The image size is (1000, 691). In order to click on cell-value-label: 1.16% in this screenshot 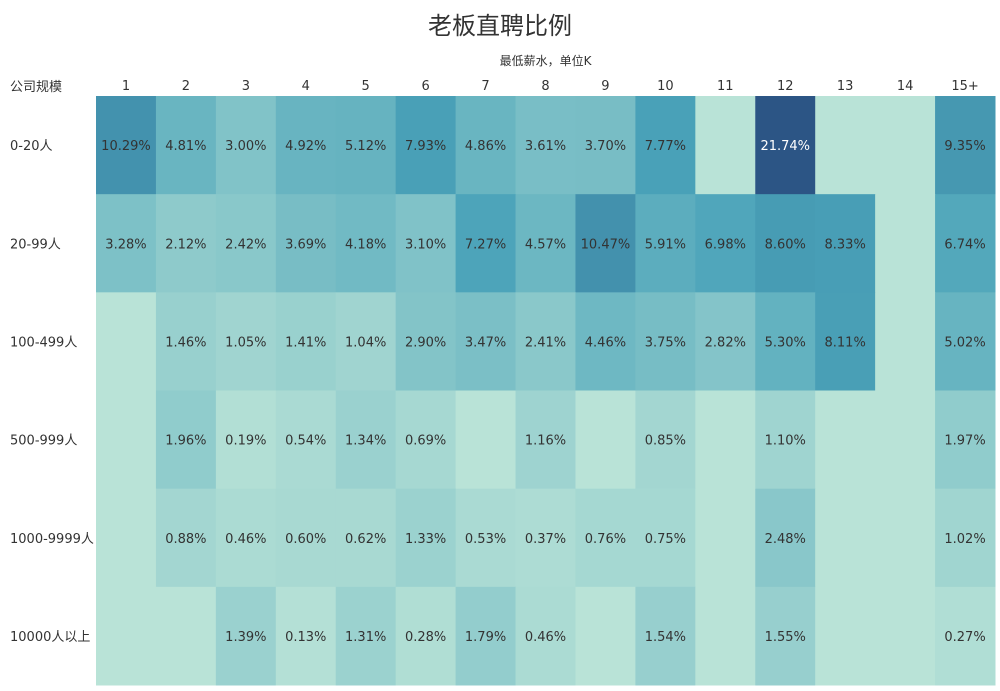, I will do `click(545, 441)`.